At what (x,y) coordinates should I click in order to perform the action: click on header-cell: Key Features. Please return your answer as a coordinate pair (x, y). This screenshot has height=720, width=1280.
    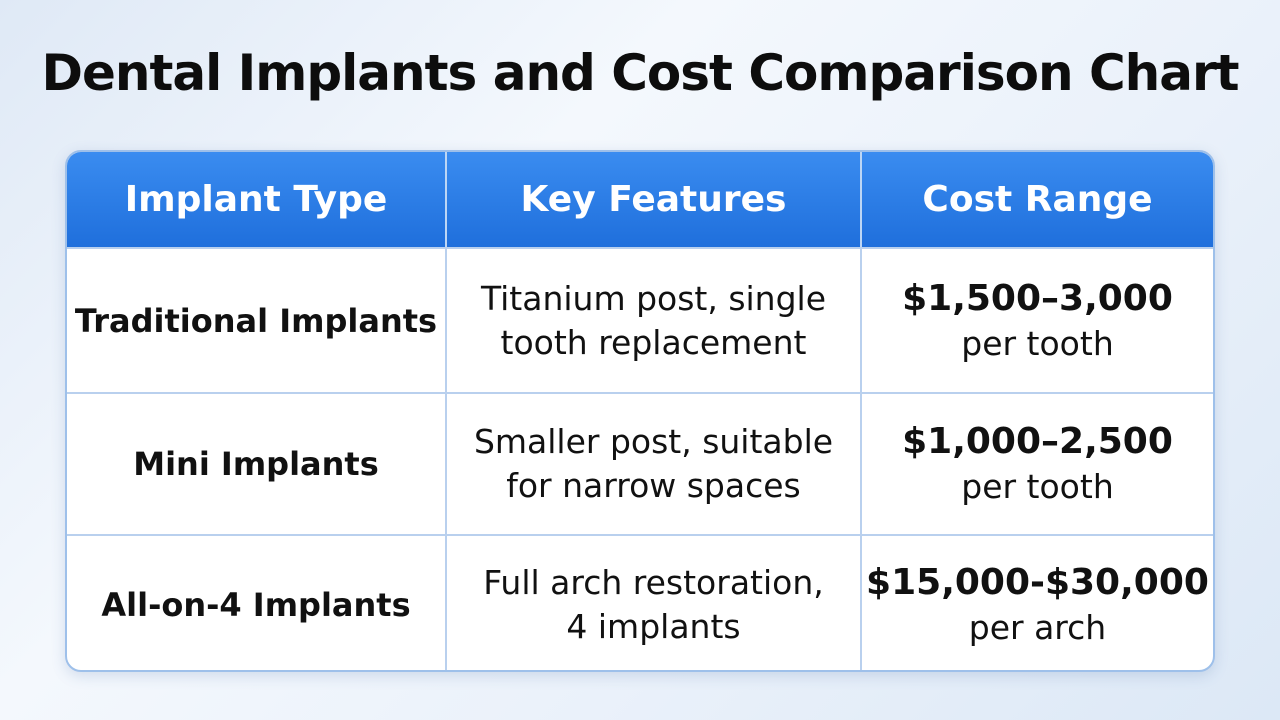
    Looking at the image, I should click on (654, 199).